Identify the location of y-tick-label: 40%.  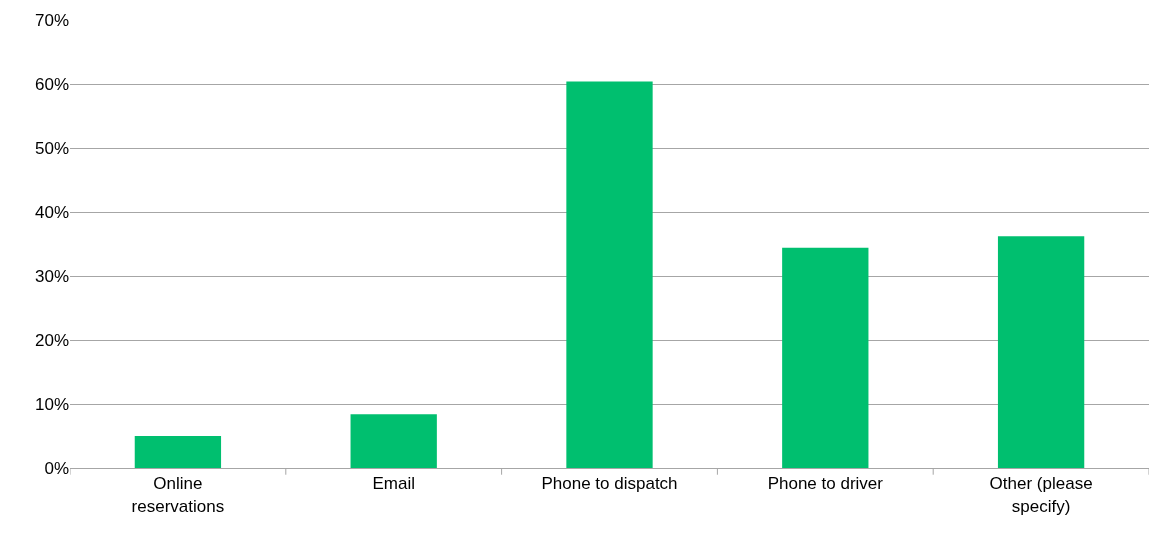
(51, 212).